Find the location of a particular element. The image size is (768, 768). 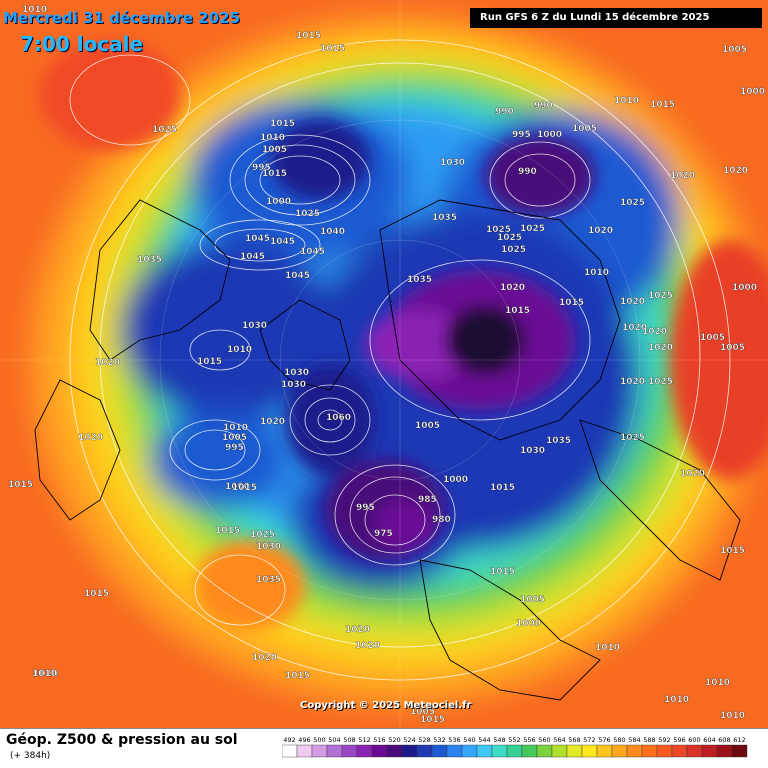

legend-value: 584 is located at coordinates (634, 740).